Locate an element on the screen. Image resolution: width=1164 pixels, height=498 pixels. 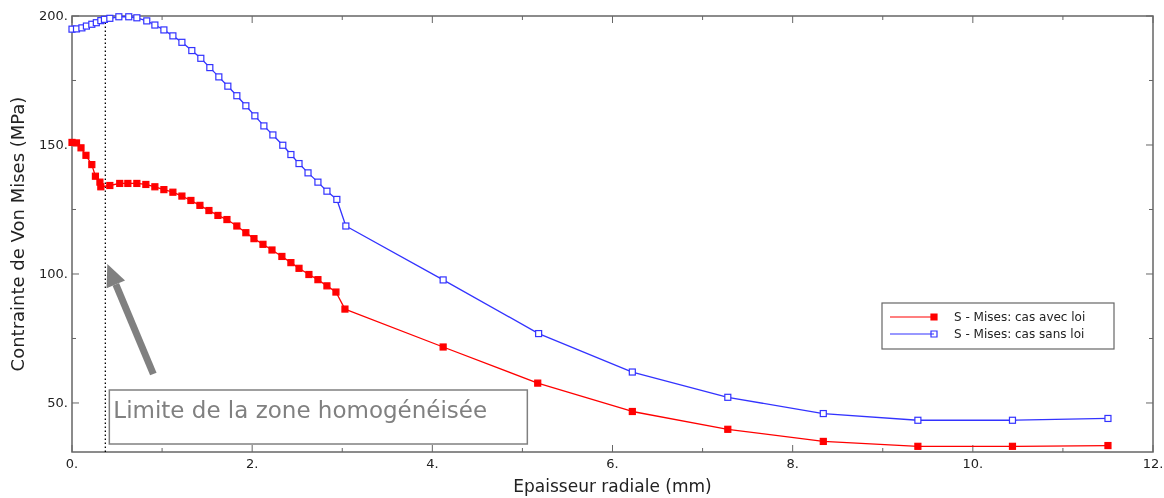
x-tick-label: 10. is located at coordinates (973, 463).